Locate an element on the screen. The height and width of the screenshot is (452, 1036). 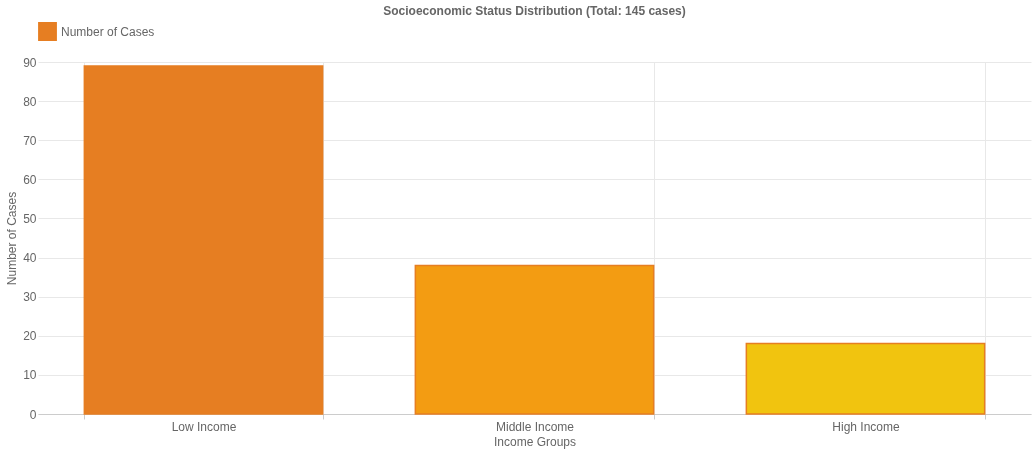
legend-label: Number of Cases is located at coordinates (108, 31).